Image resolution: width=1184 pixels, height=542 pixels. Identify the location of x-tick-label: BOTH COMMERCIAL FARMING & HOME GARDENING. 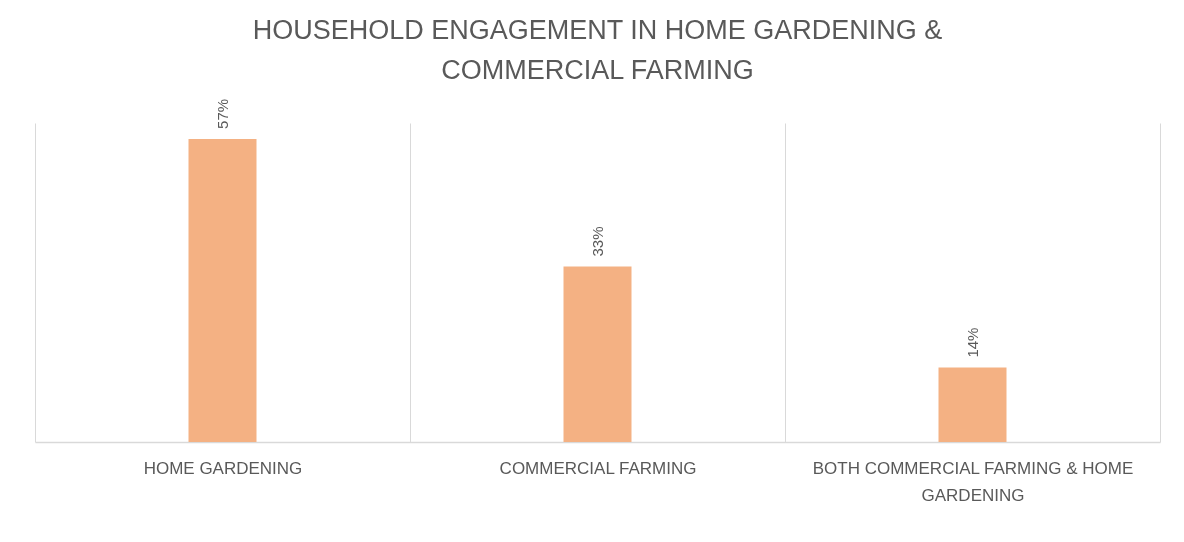
(973, 481).